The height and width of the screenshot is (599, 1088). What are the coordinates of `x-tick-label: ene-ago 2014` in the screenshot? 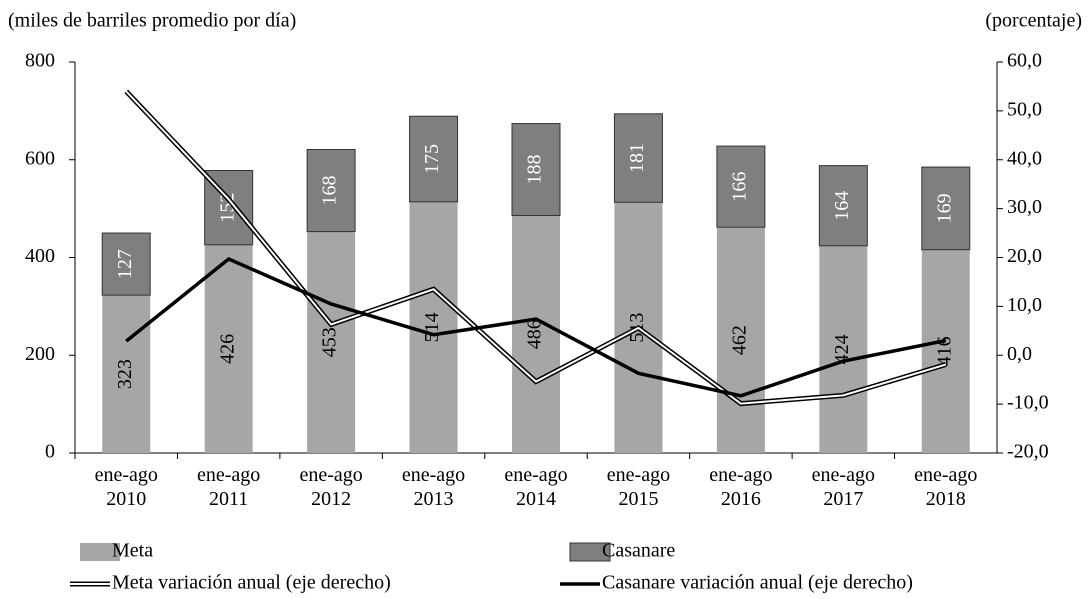 It's located at (536, 487).